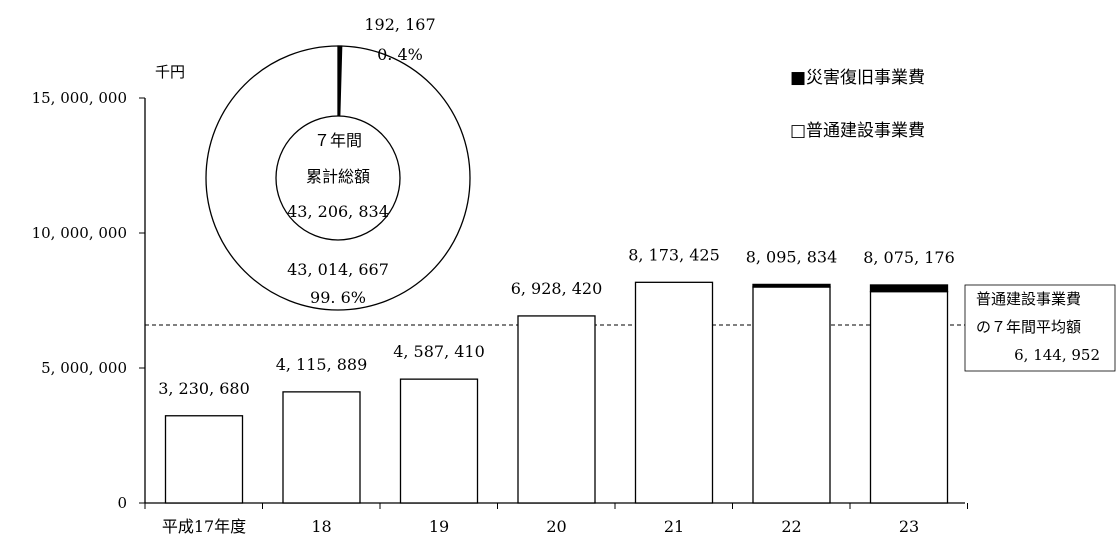 This screenshot has width=1118, height=543. What do you see at coordinates (857, 78) in the screenshot?
I see `legend-disaster-recovery: ■災害復旧事業費` at bounding box center [857, 78].